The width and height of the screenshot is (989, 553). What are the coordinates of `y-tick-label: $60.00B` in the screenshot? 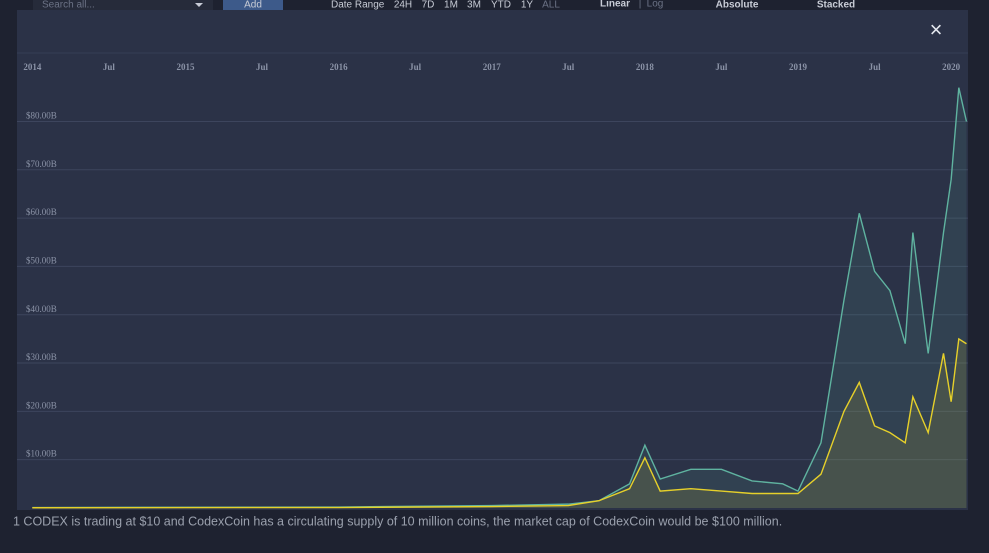 It's located at (41, 212).